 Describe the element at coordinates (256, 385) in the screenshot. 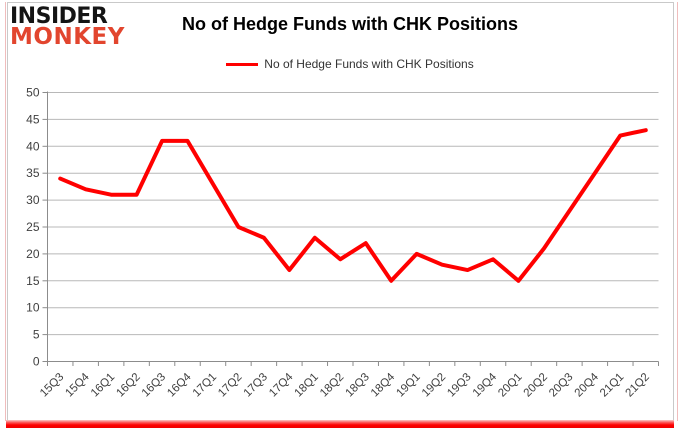

I see `x-axis-label: 17Q3` at that location.